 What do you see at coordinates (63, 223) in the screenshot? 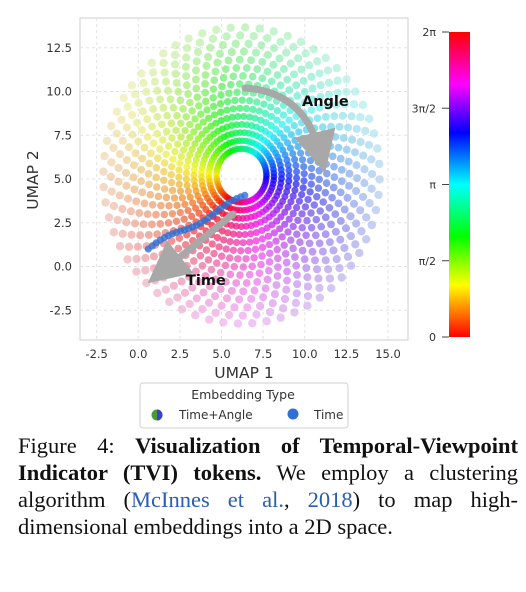
I see `y-tick-label: 2.5` at bounding box center [63, 223].